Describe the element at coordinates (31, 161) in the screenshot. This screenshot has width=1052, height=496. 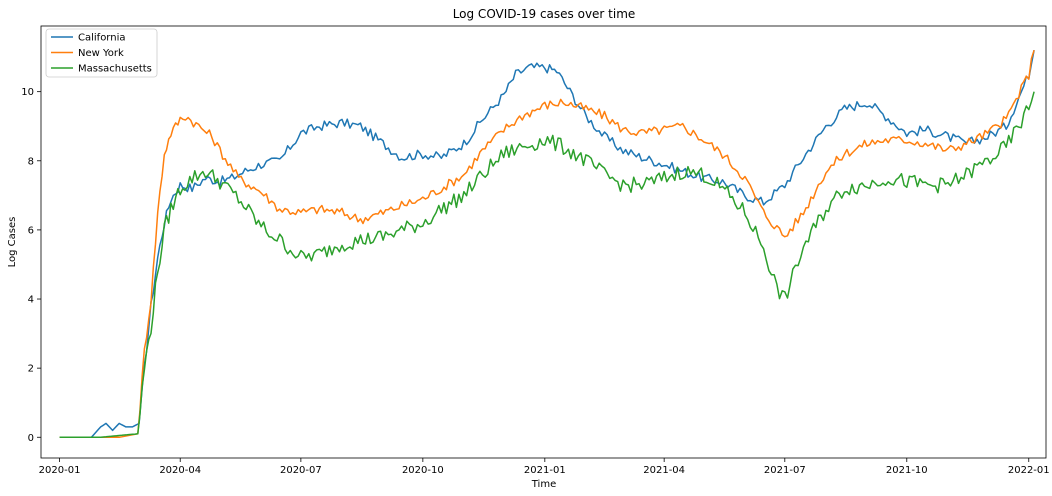
I see `y-tick-label: 8` at that location.